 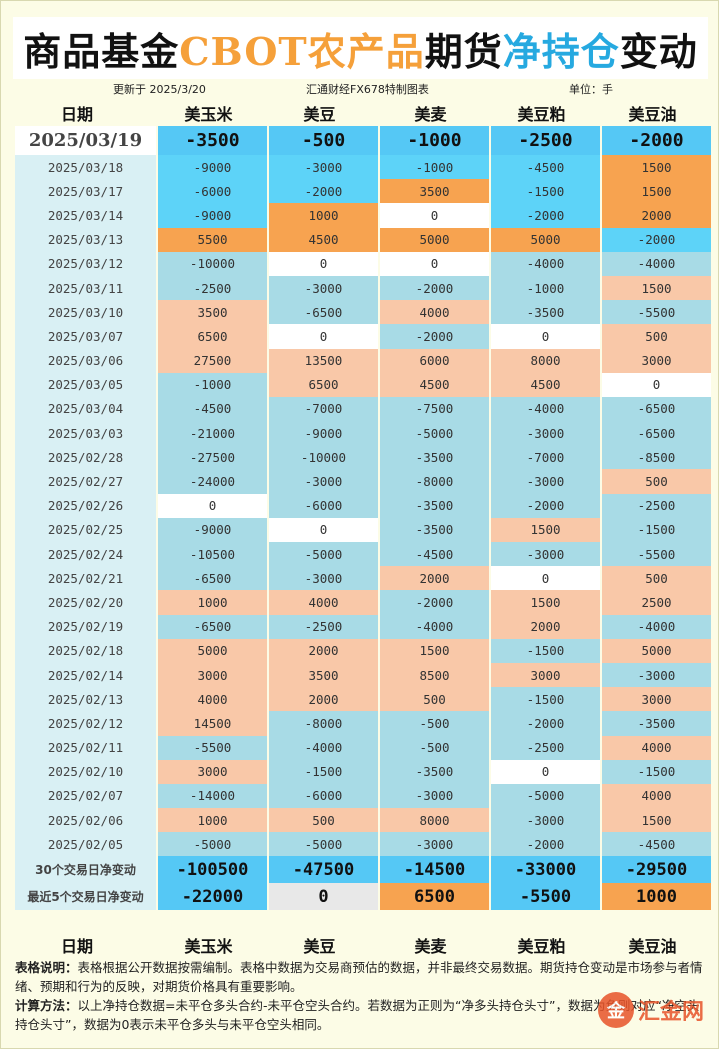 I want to click on summary-label: 30个交易日净变动, so click(x=85, y=870).